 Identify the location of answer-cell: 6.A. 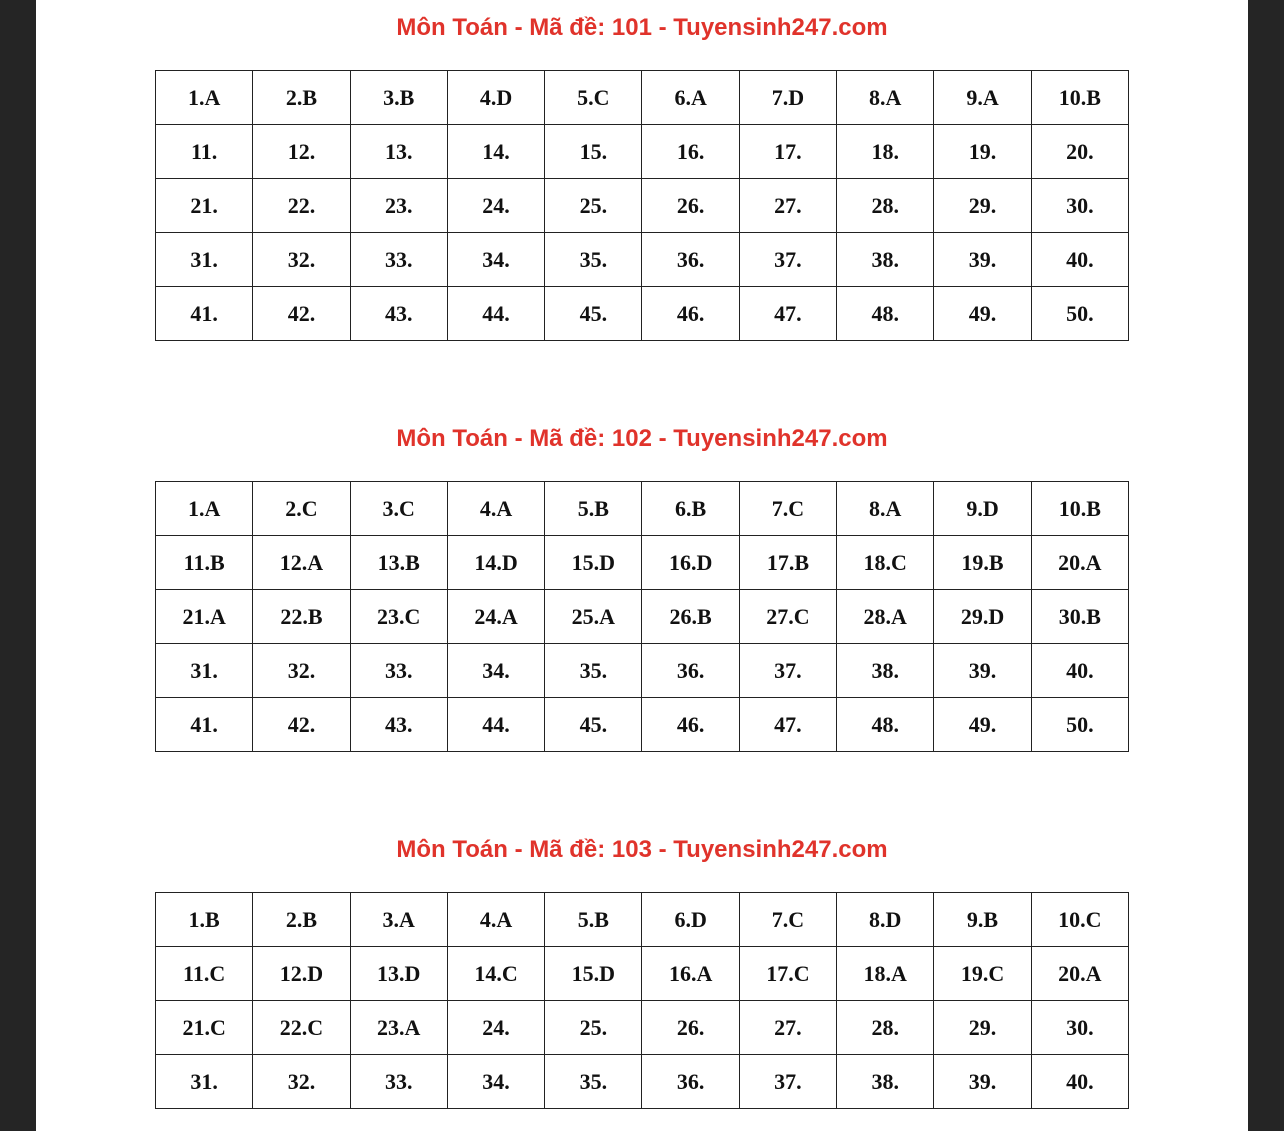
(690, 97).